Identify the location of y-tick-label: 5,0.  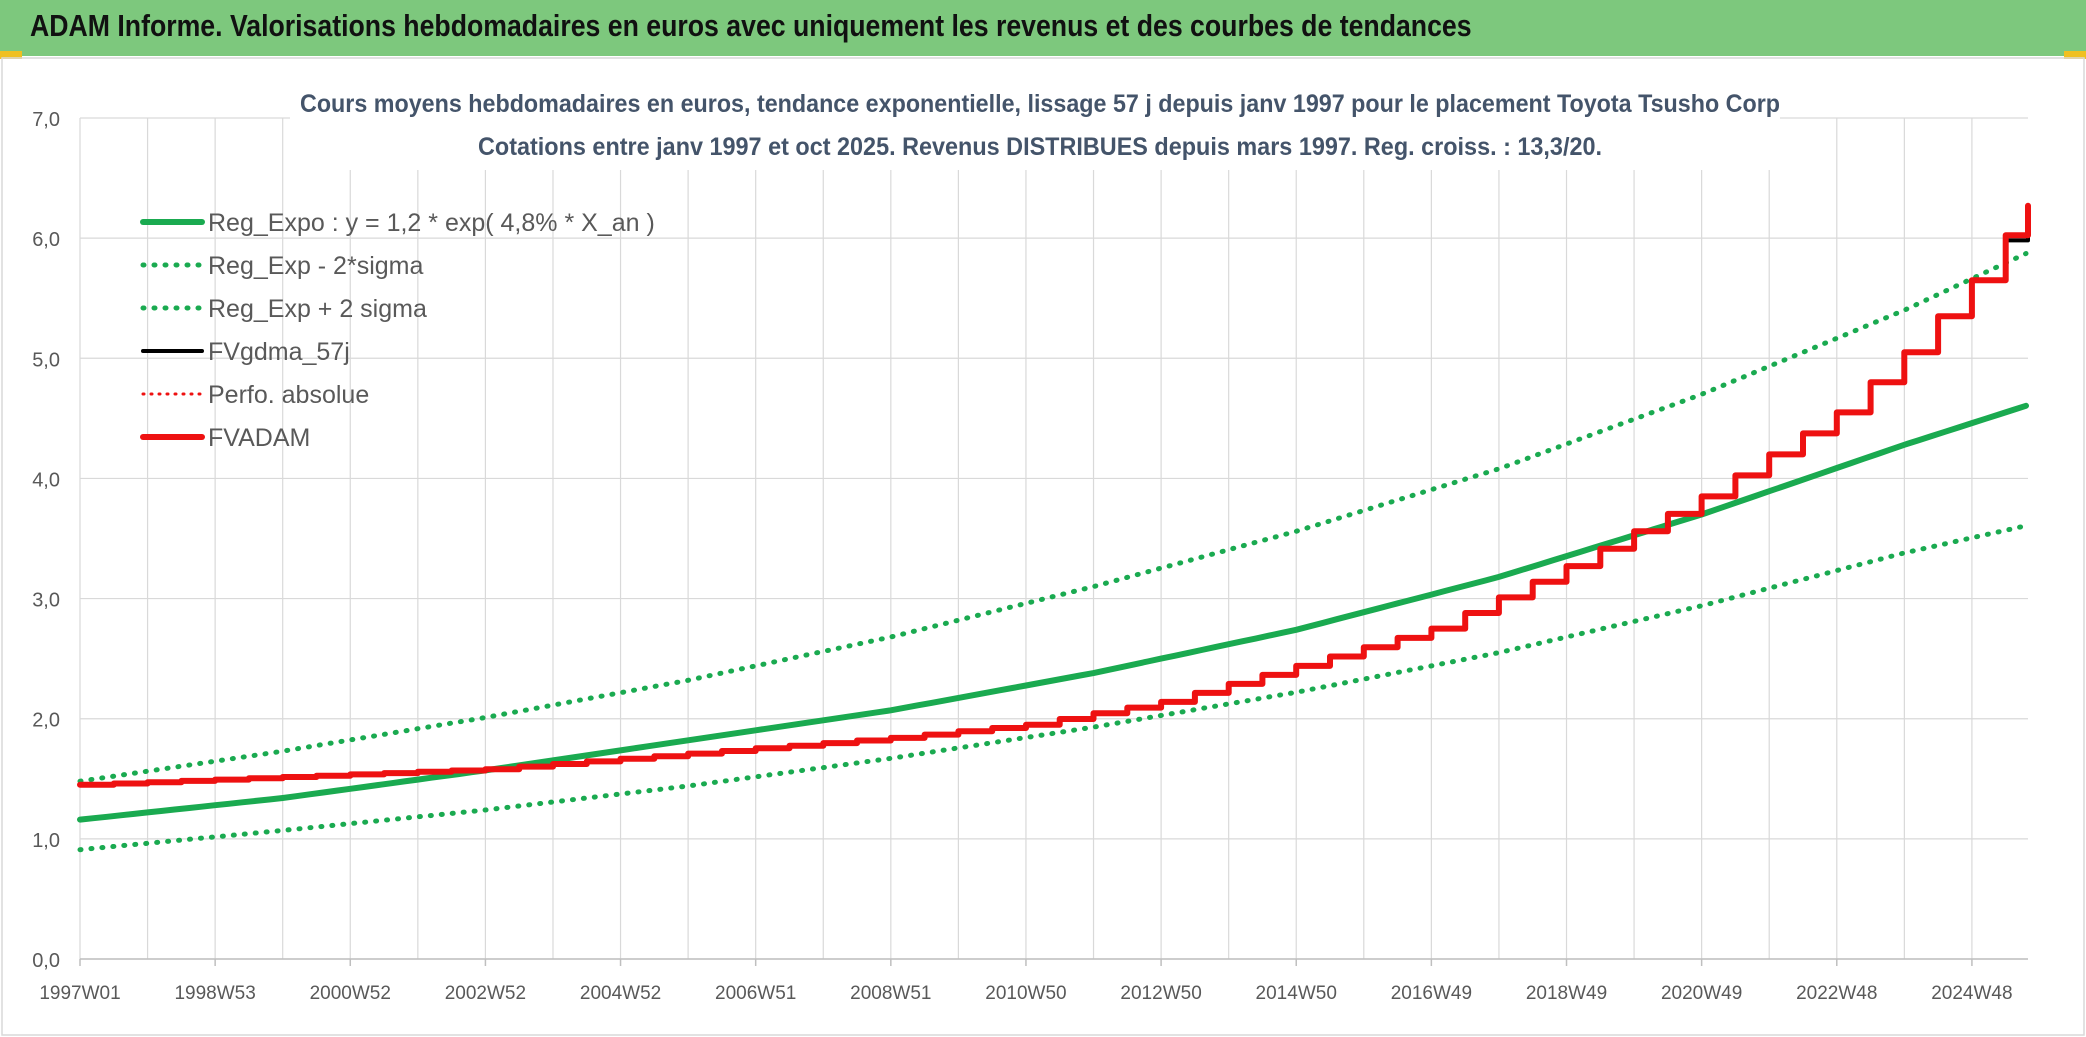
(46, 360).